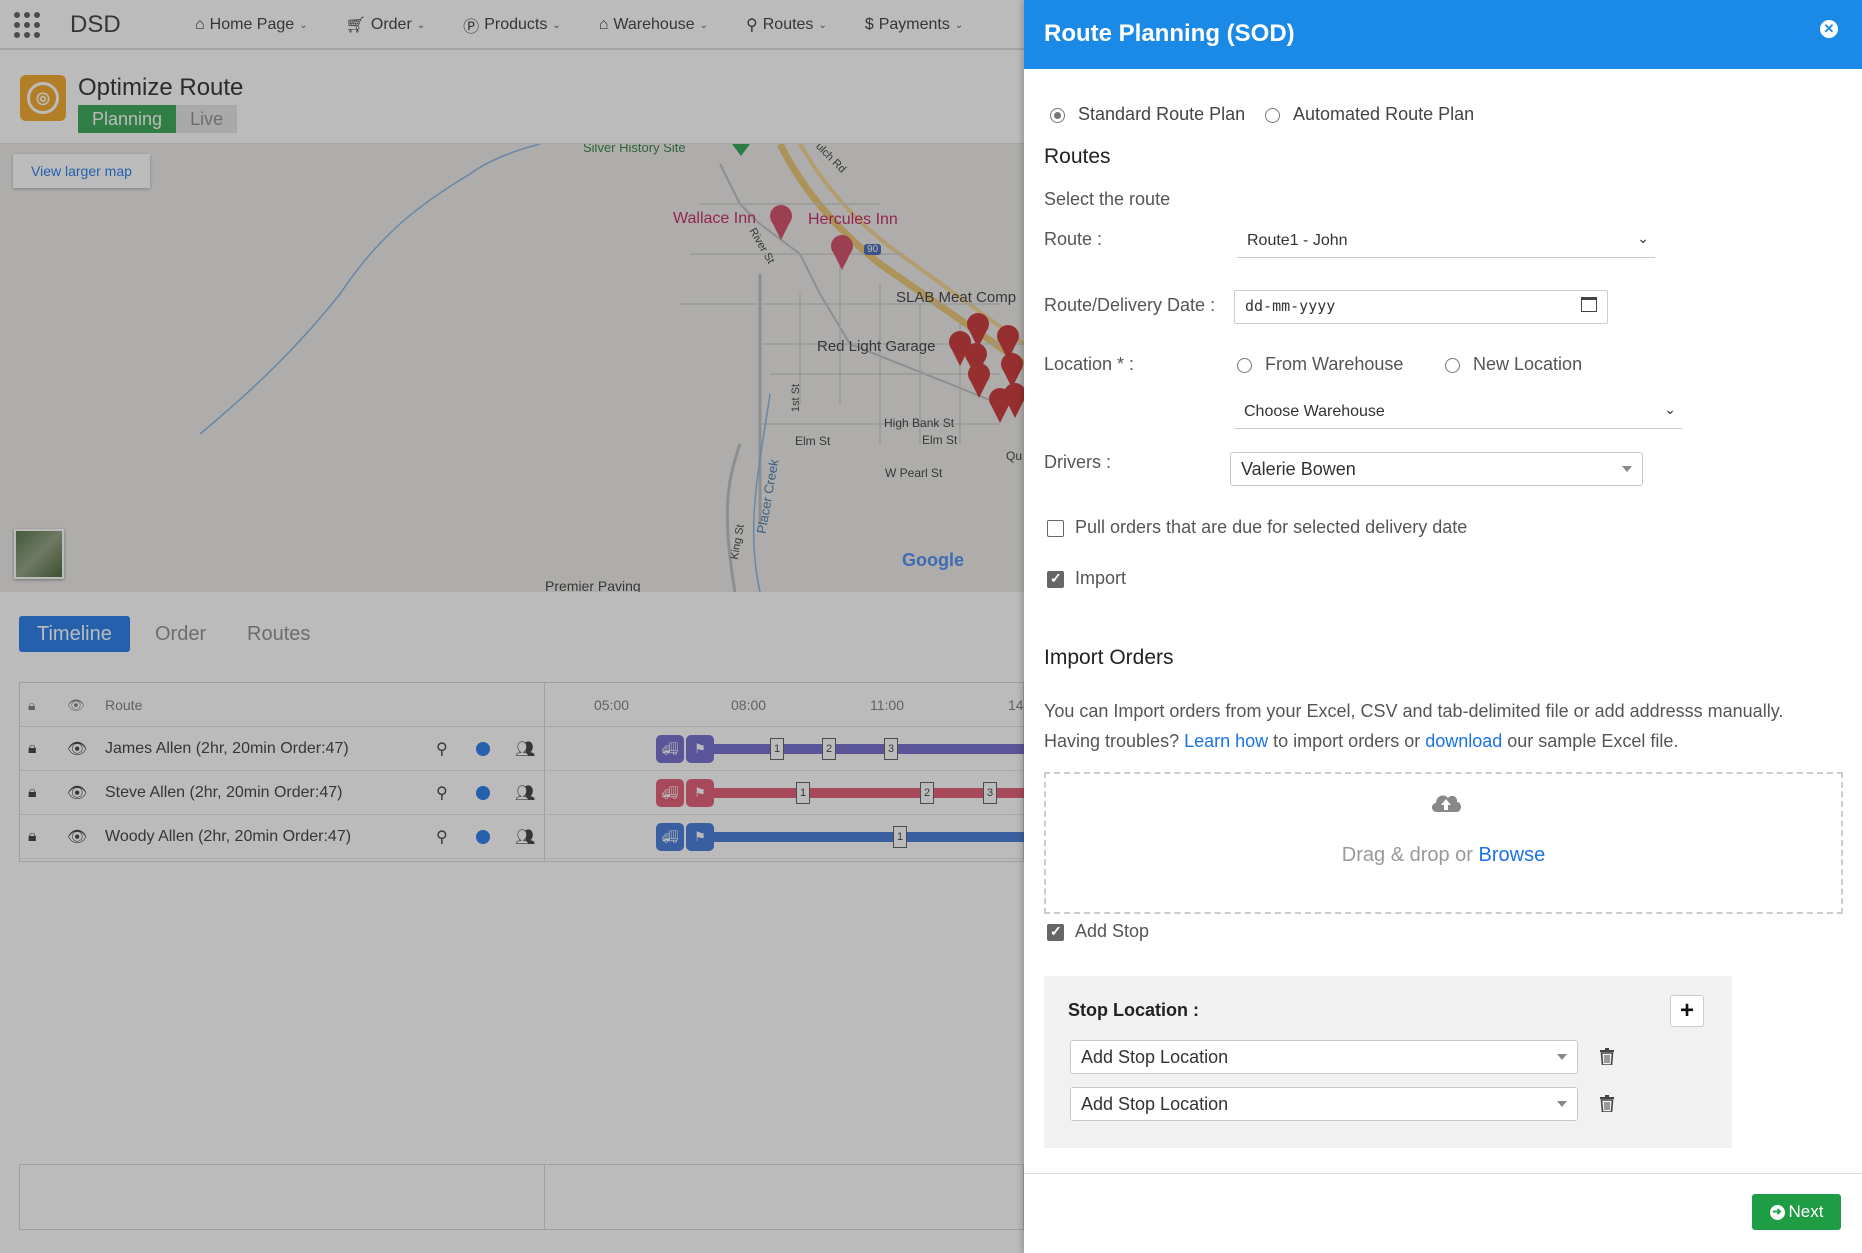 This screenshot has width=1862, height=1253. What do you see at coordinates (1443, 843) in the screenshot?
I see `file-dropzone: Drag & drop or Browse` at bounding box center [1443, 843].